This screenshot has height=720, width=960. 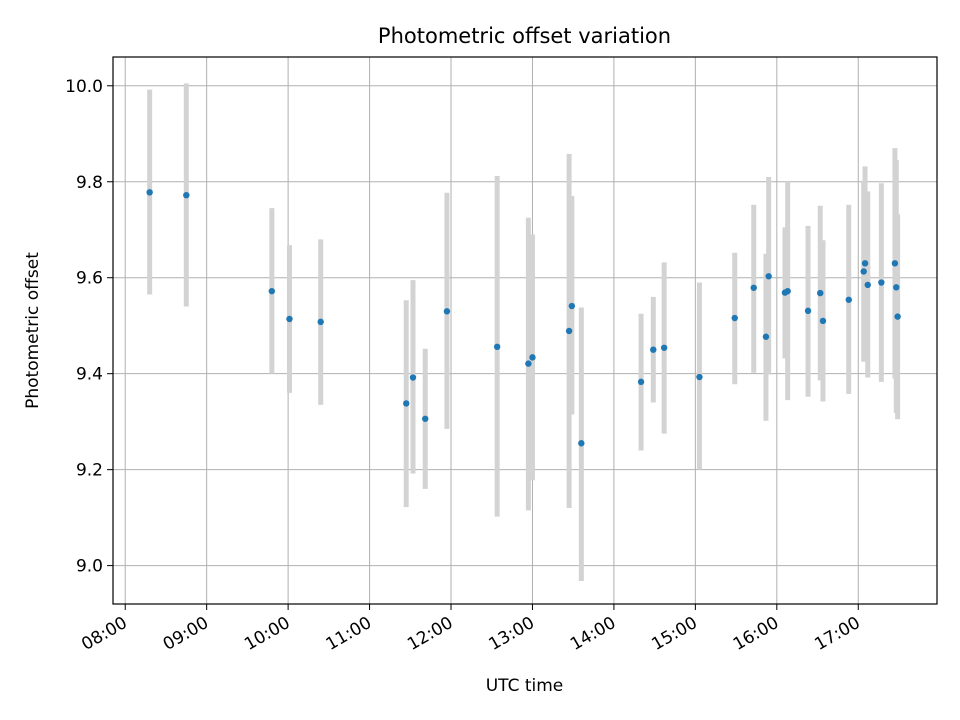 I want to click on x-tick-label: 13:00, so click(x=512, y=634).